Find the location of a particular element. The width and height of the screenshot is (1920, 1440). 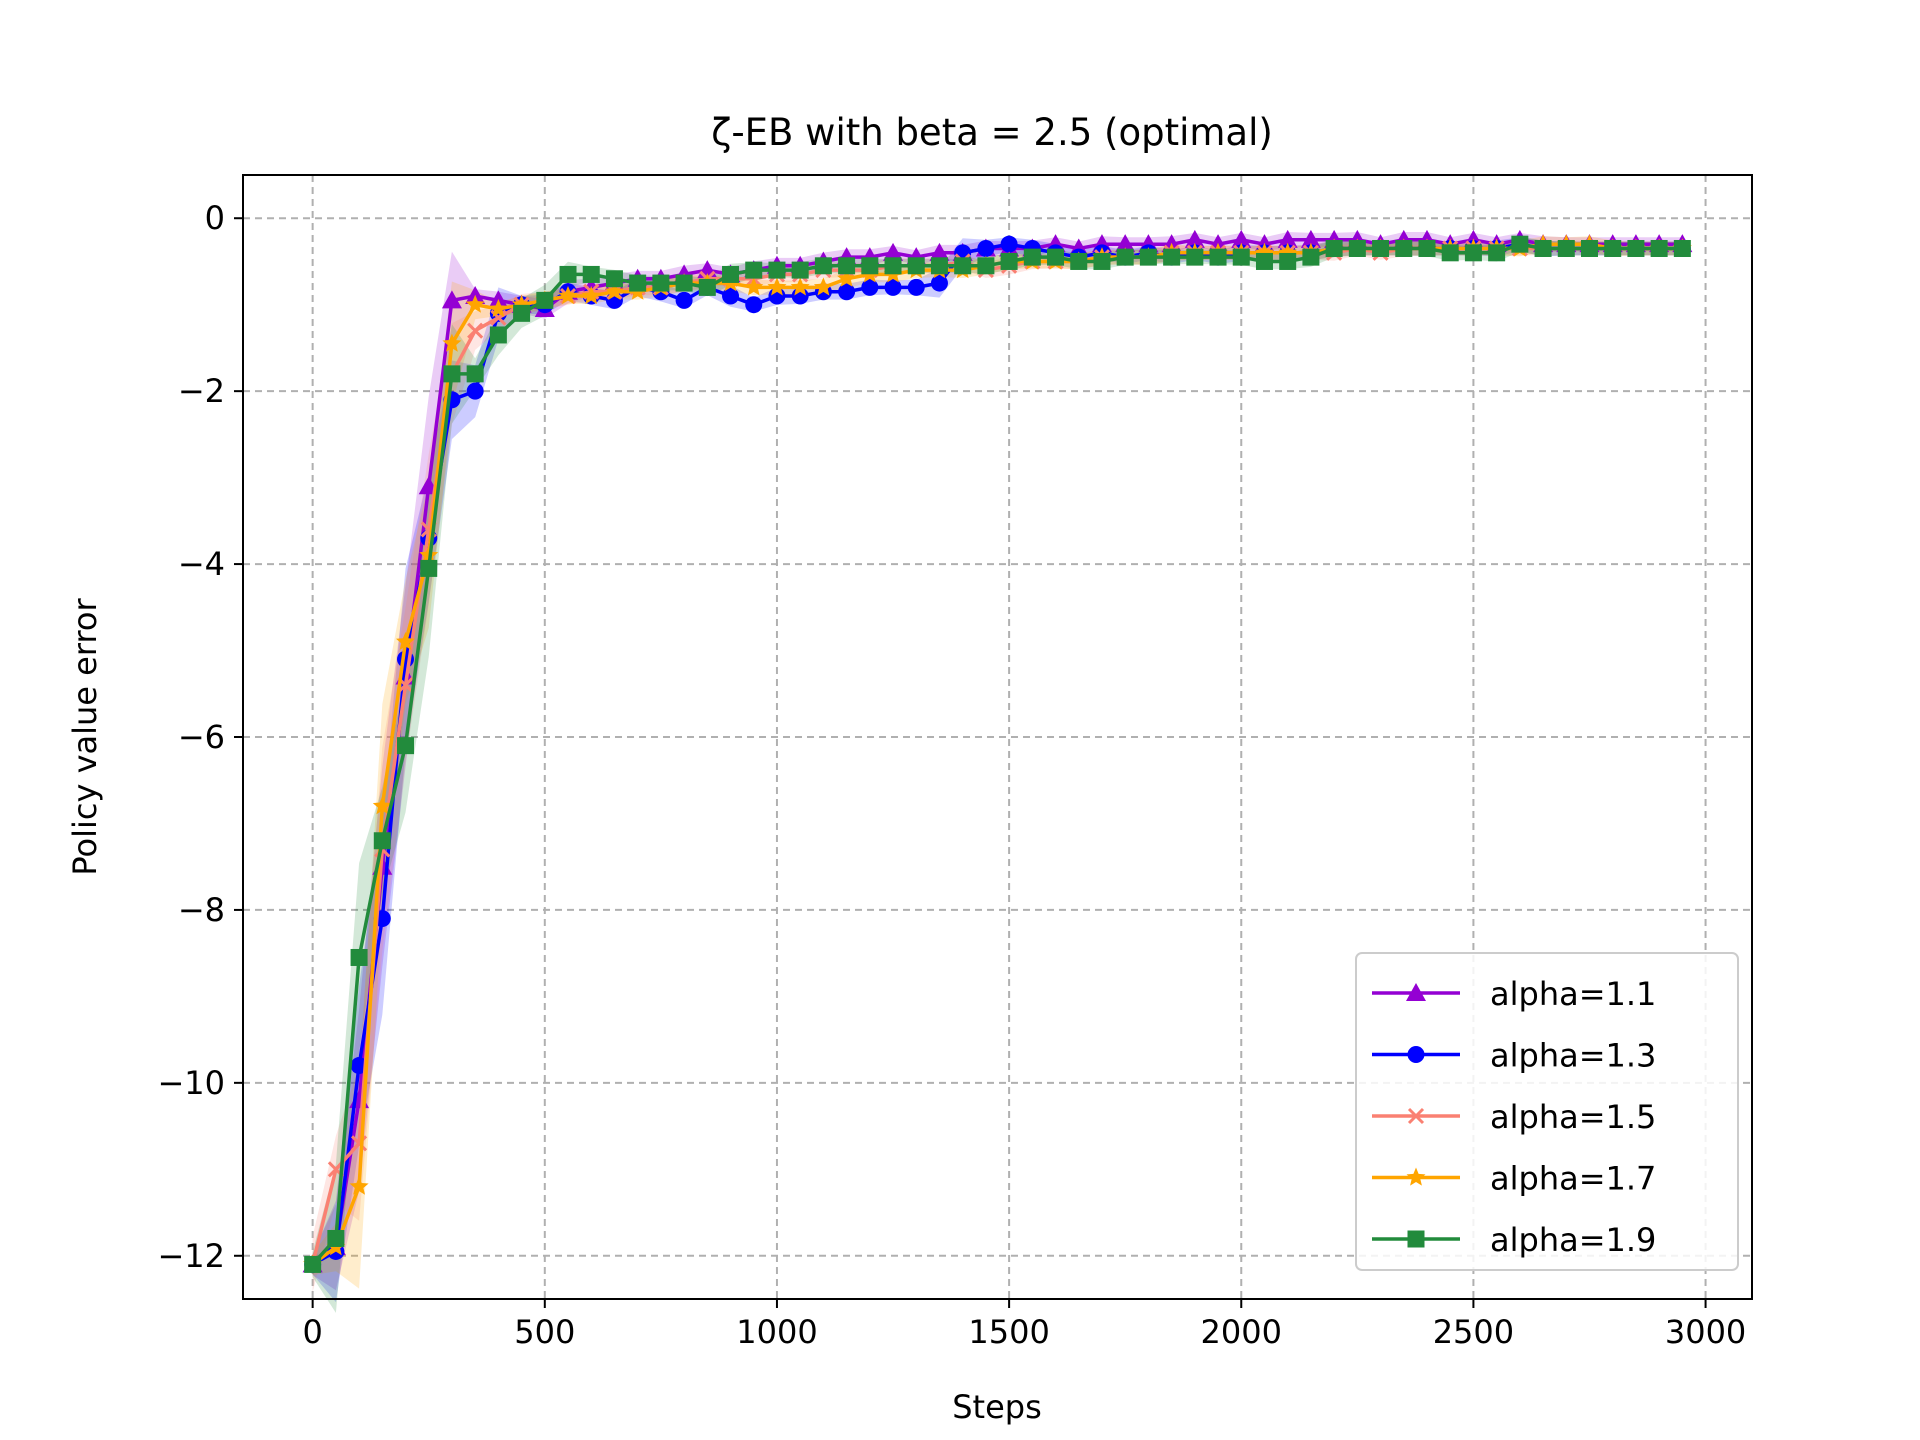

x-tick-label: 2500 is located at coordinates (1473, 1332).